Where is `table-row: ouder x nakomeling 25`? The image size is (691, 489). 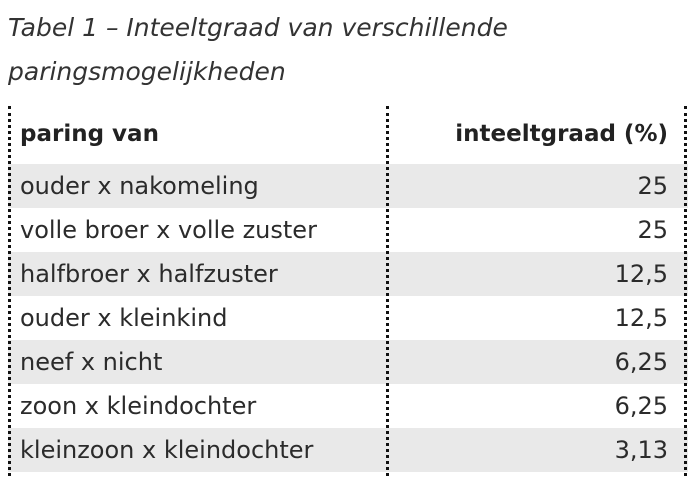 table-row: ouder x nakomeling 25 is located at coordinates (348, 186).